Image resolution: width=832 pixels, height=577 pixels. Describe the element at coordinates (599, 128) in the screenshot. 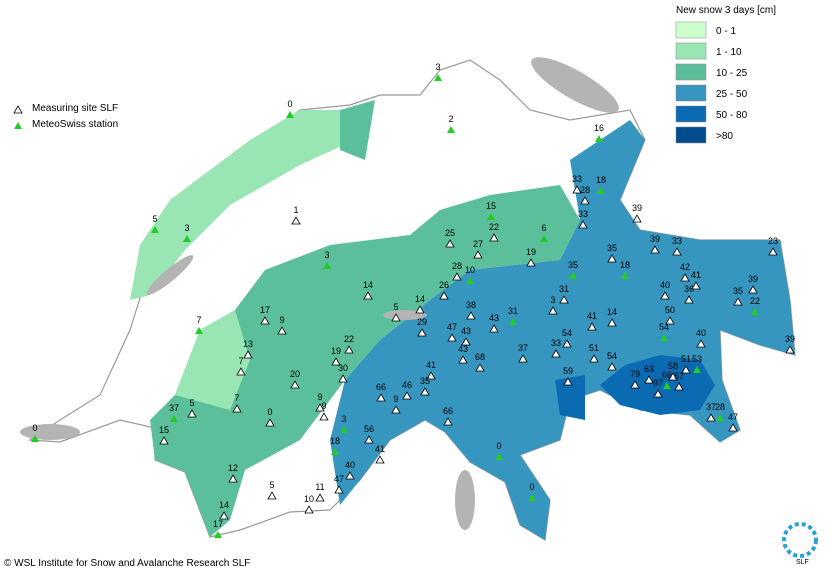

I see `station-value: 16` at that location.